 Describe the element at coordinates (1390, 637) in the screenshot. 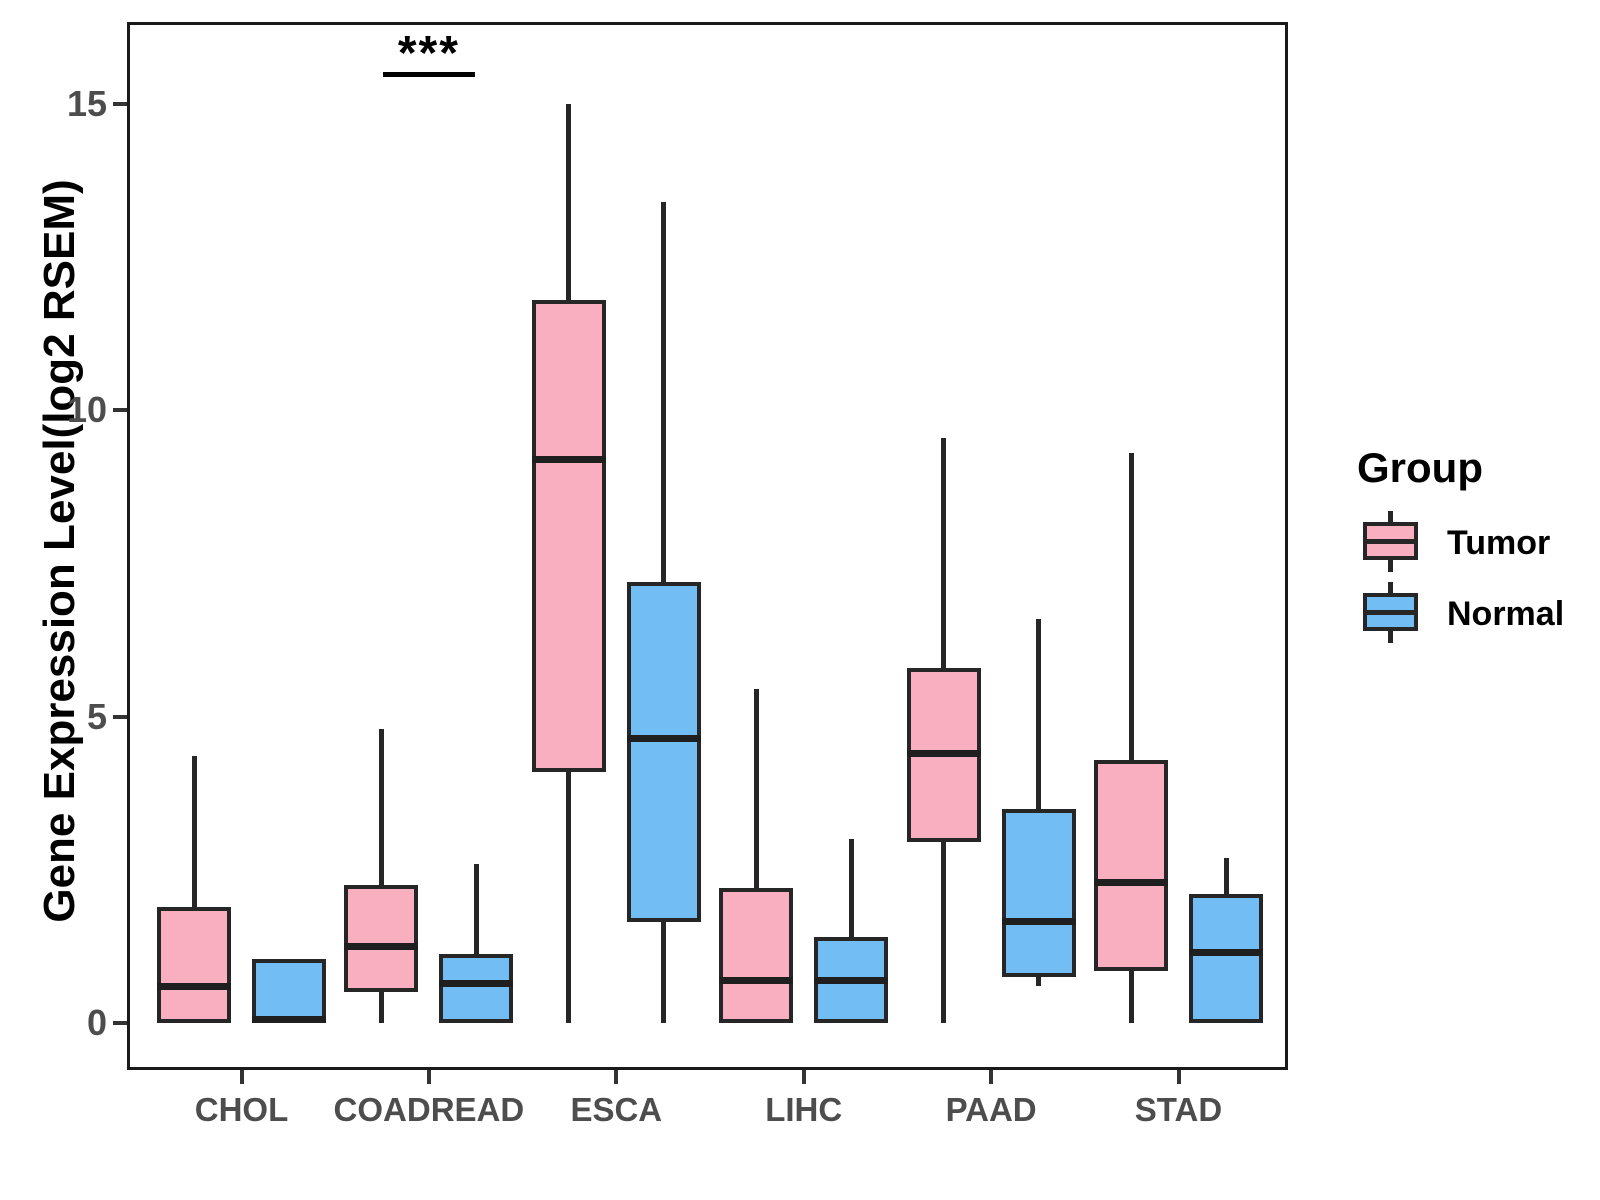

I see `legend-normal-key-whisker-bottom` at that location.